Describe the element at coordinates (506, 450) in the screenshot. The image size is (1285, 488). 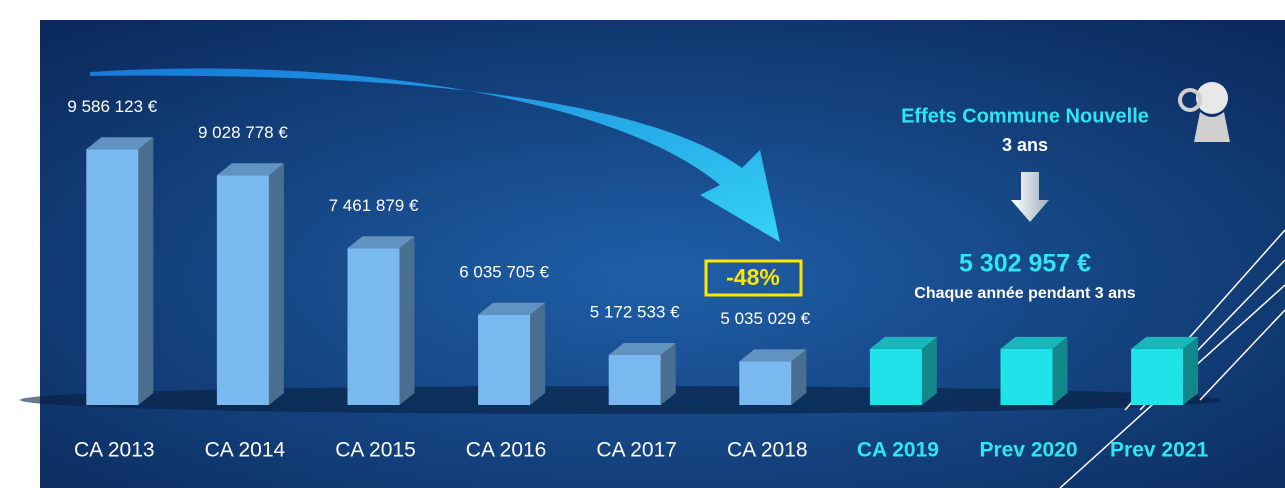
I see `x-tick-label: CA 2016` at that location.